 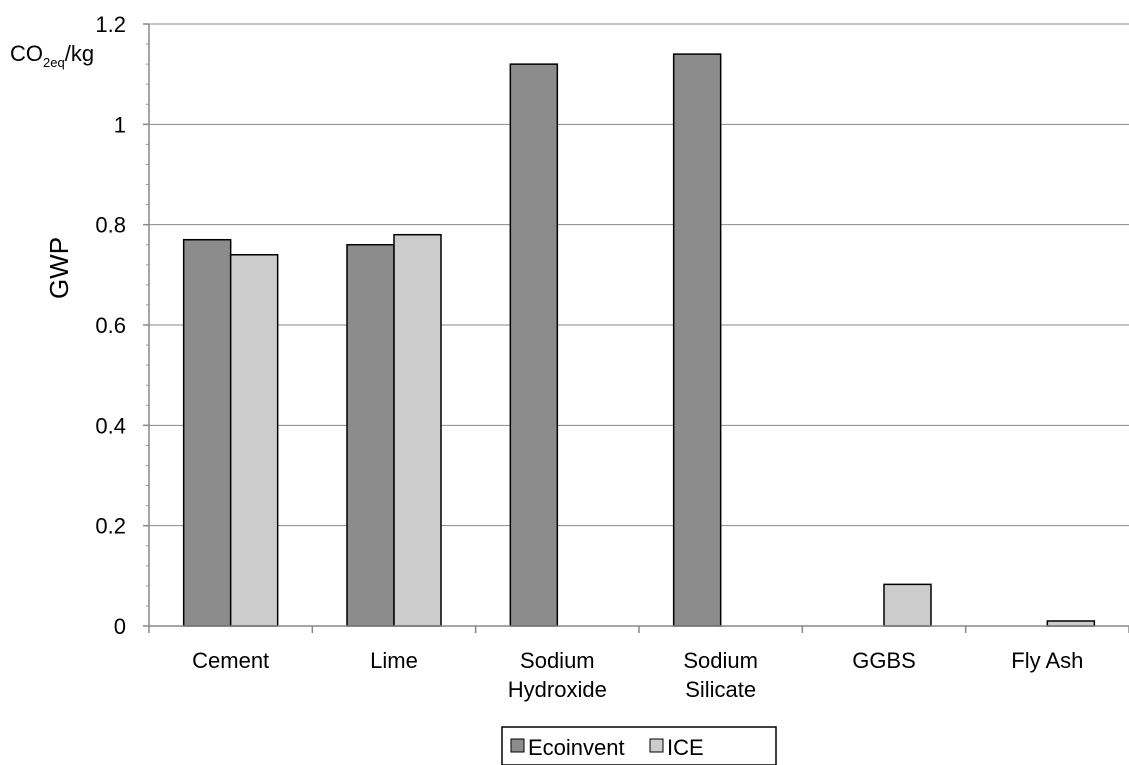 I want to click on bar-ecoinvent-cement, so click(x=207, y=432).